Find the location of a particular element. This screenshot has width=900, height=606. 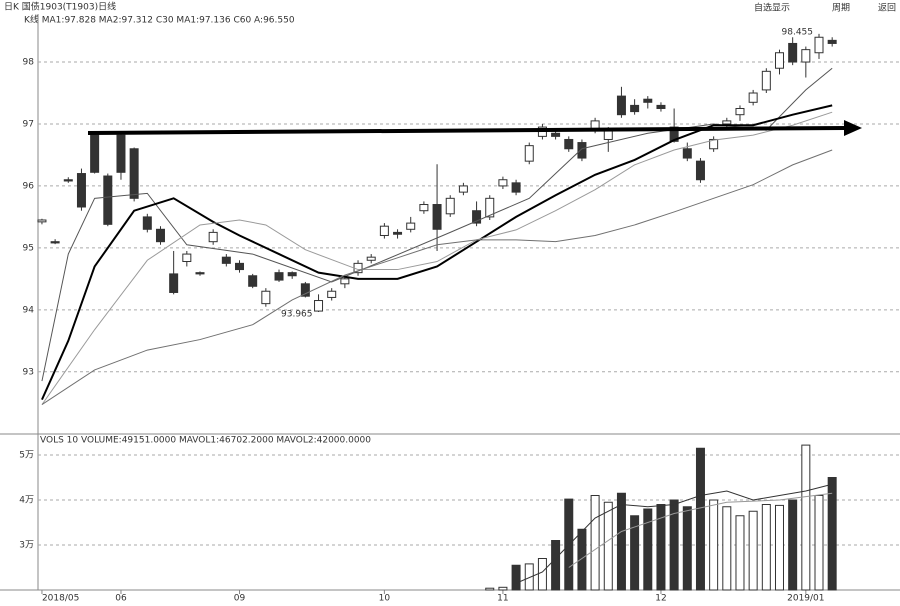

x-tick-label: 10 is located at coordinates (385, 599).